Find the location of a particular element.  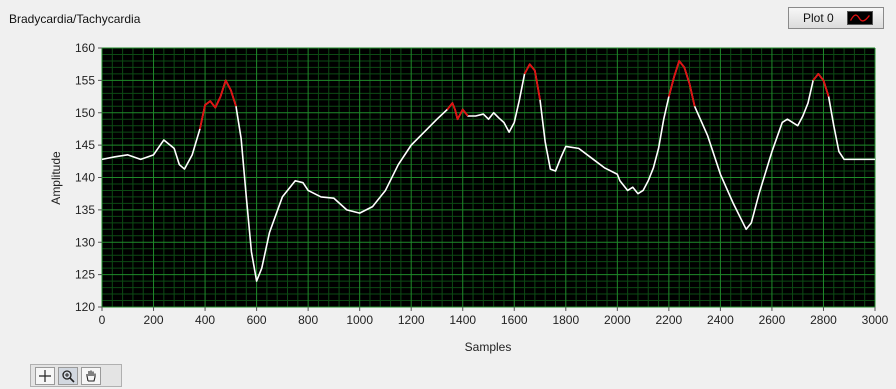

y-tick-label: 155 is located at coordinates (85, 80).